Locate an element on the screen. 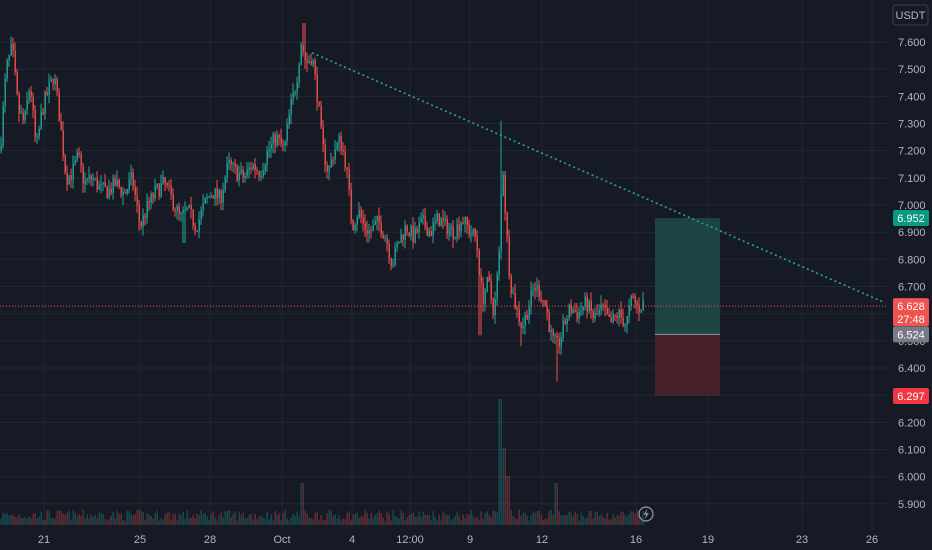  y-tick-label: 7.200 is located at coordinates (912, 152).